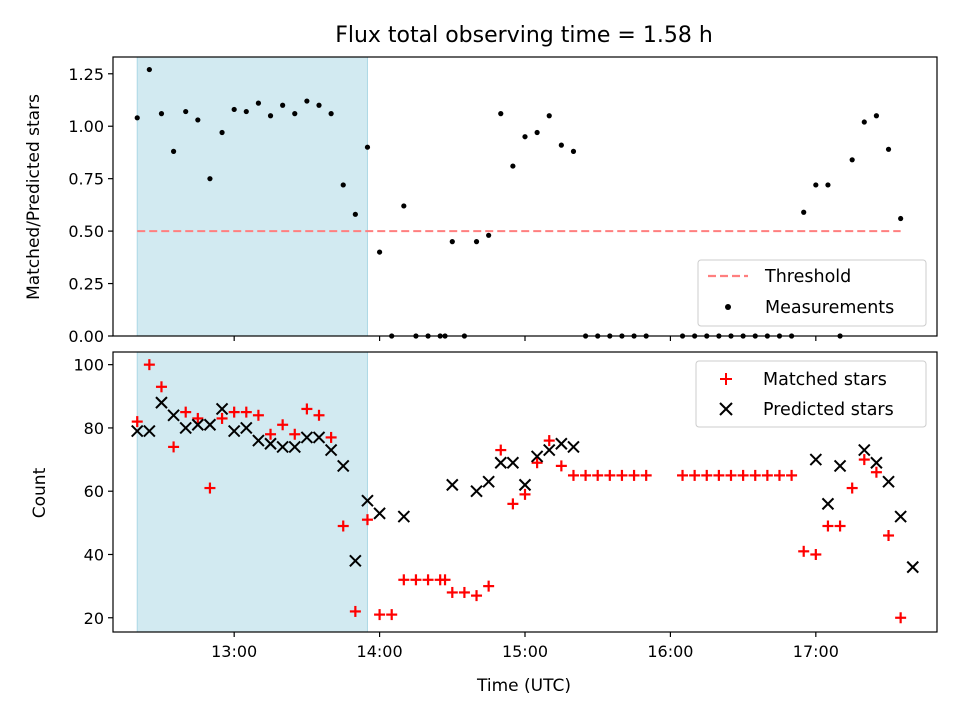 Image resolution: width=960 pixels, height=720 pixels. What do you see at coordinates (829, 308) in the screenshot?
I see `legend-measurements-label: Measurements` at bounding box center [829, 308].